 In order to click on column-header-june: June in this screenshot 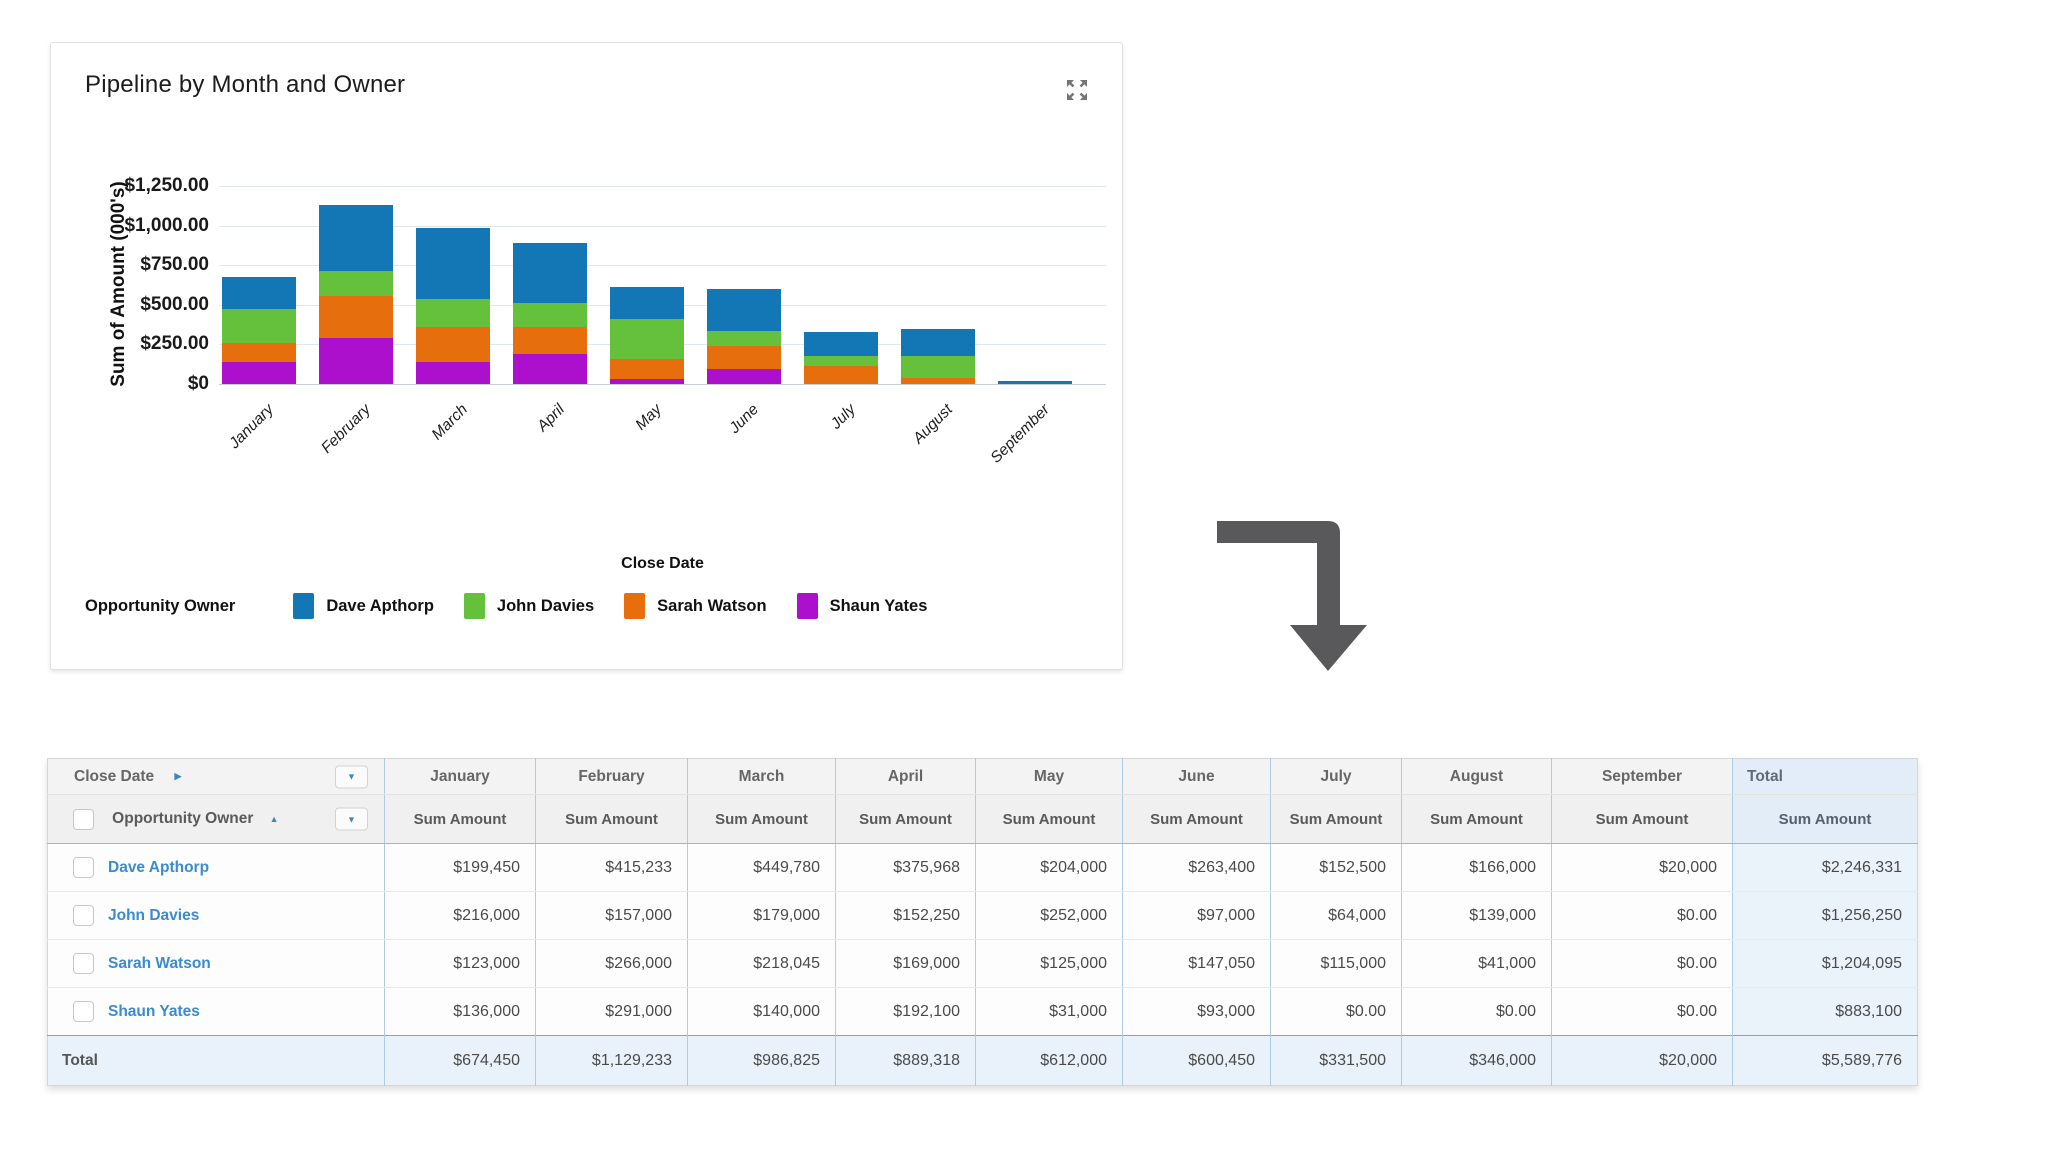, I will do `click(1196, 776)`.